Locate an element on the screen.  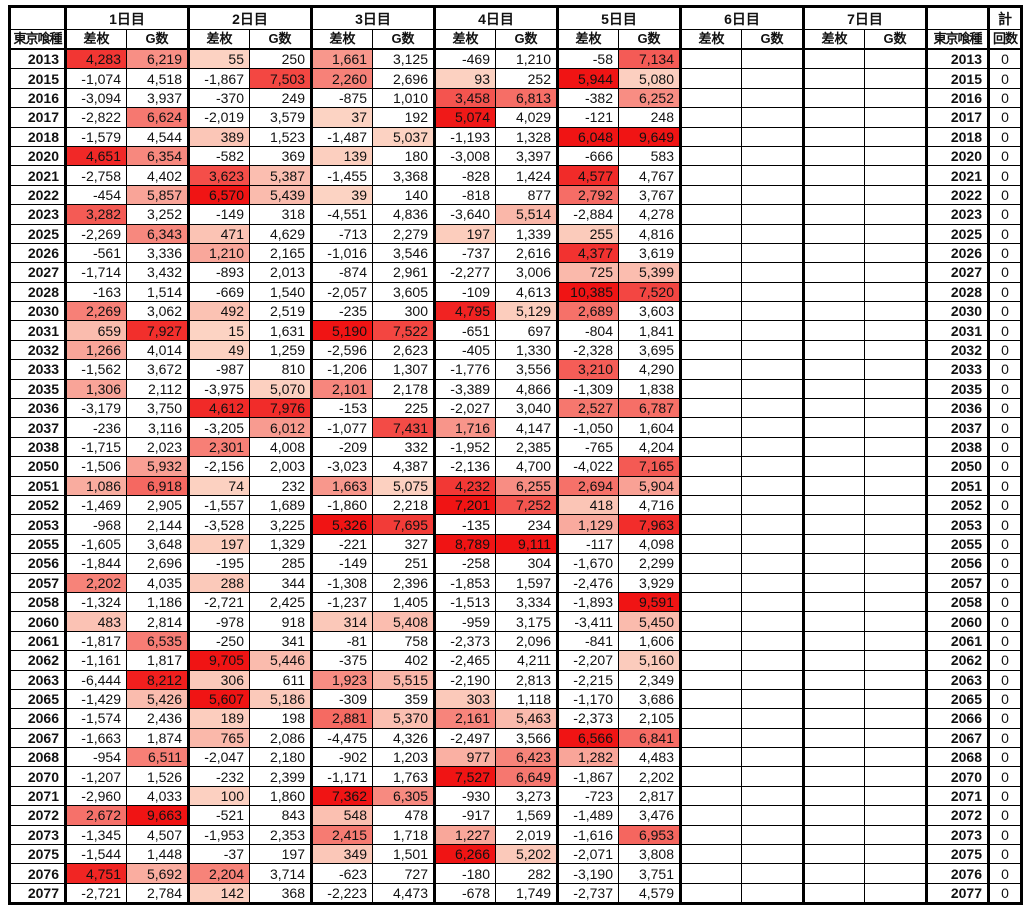
diff-cell: -1,016 is located at coordinates (341, 253).